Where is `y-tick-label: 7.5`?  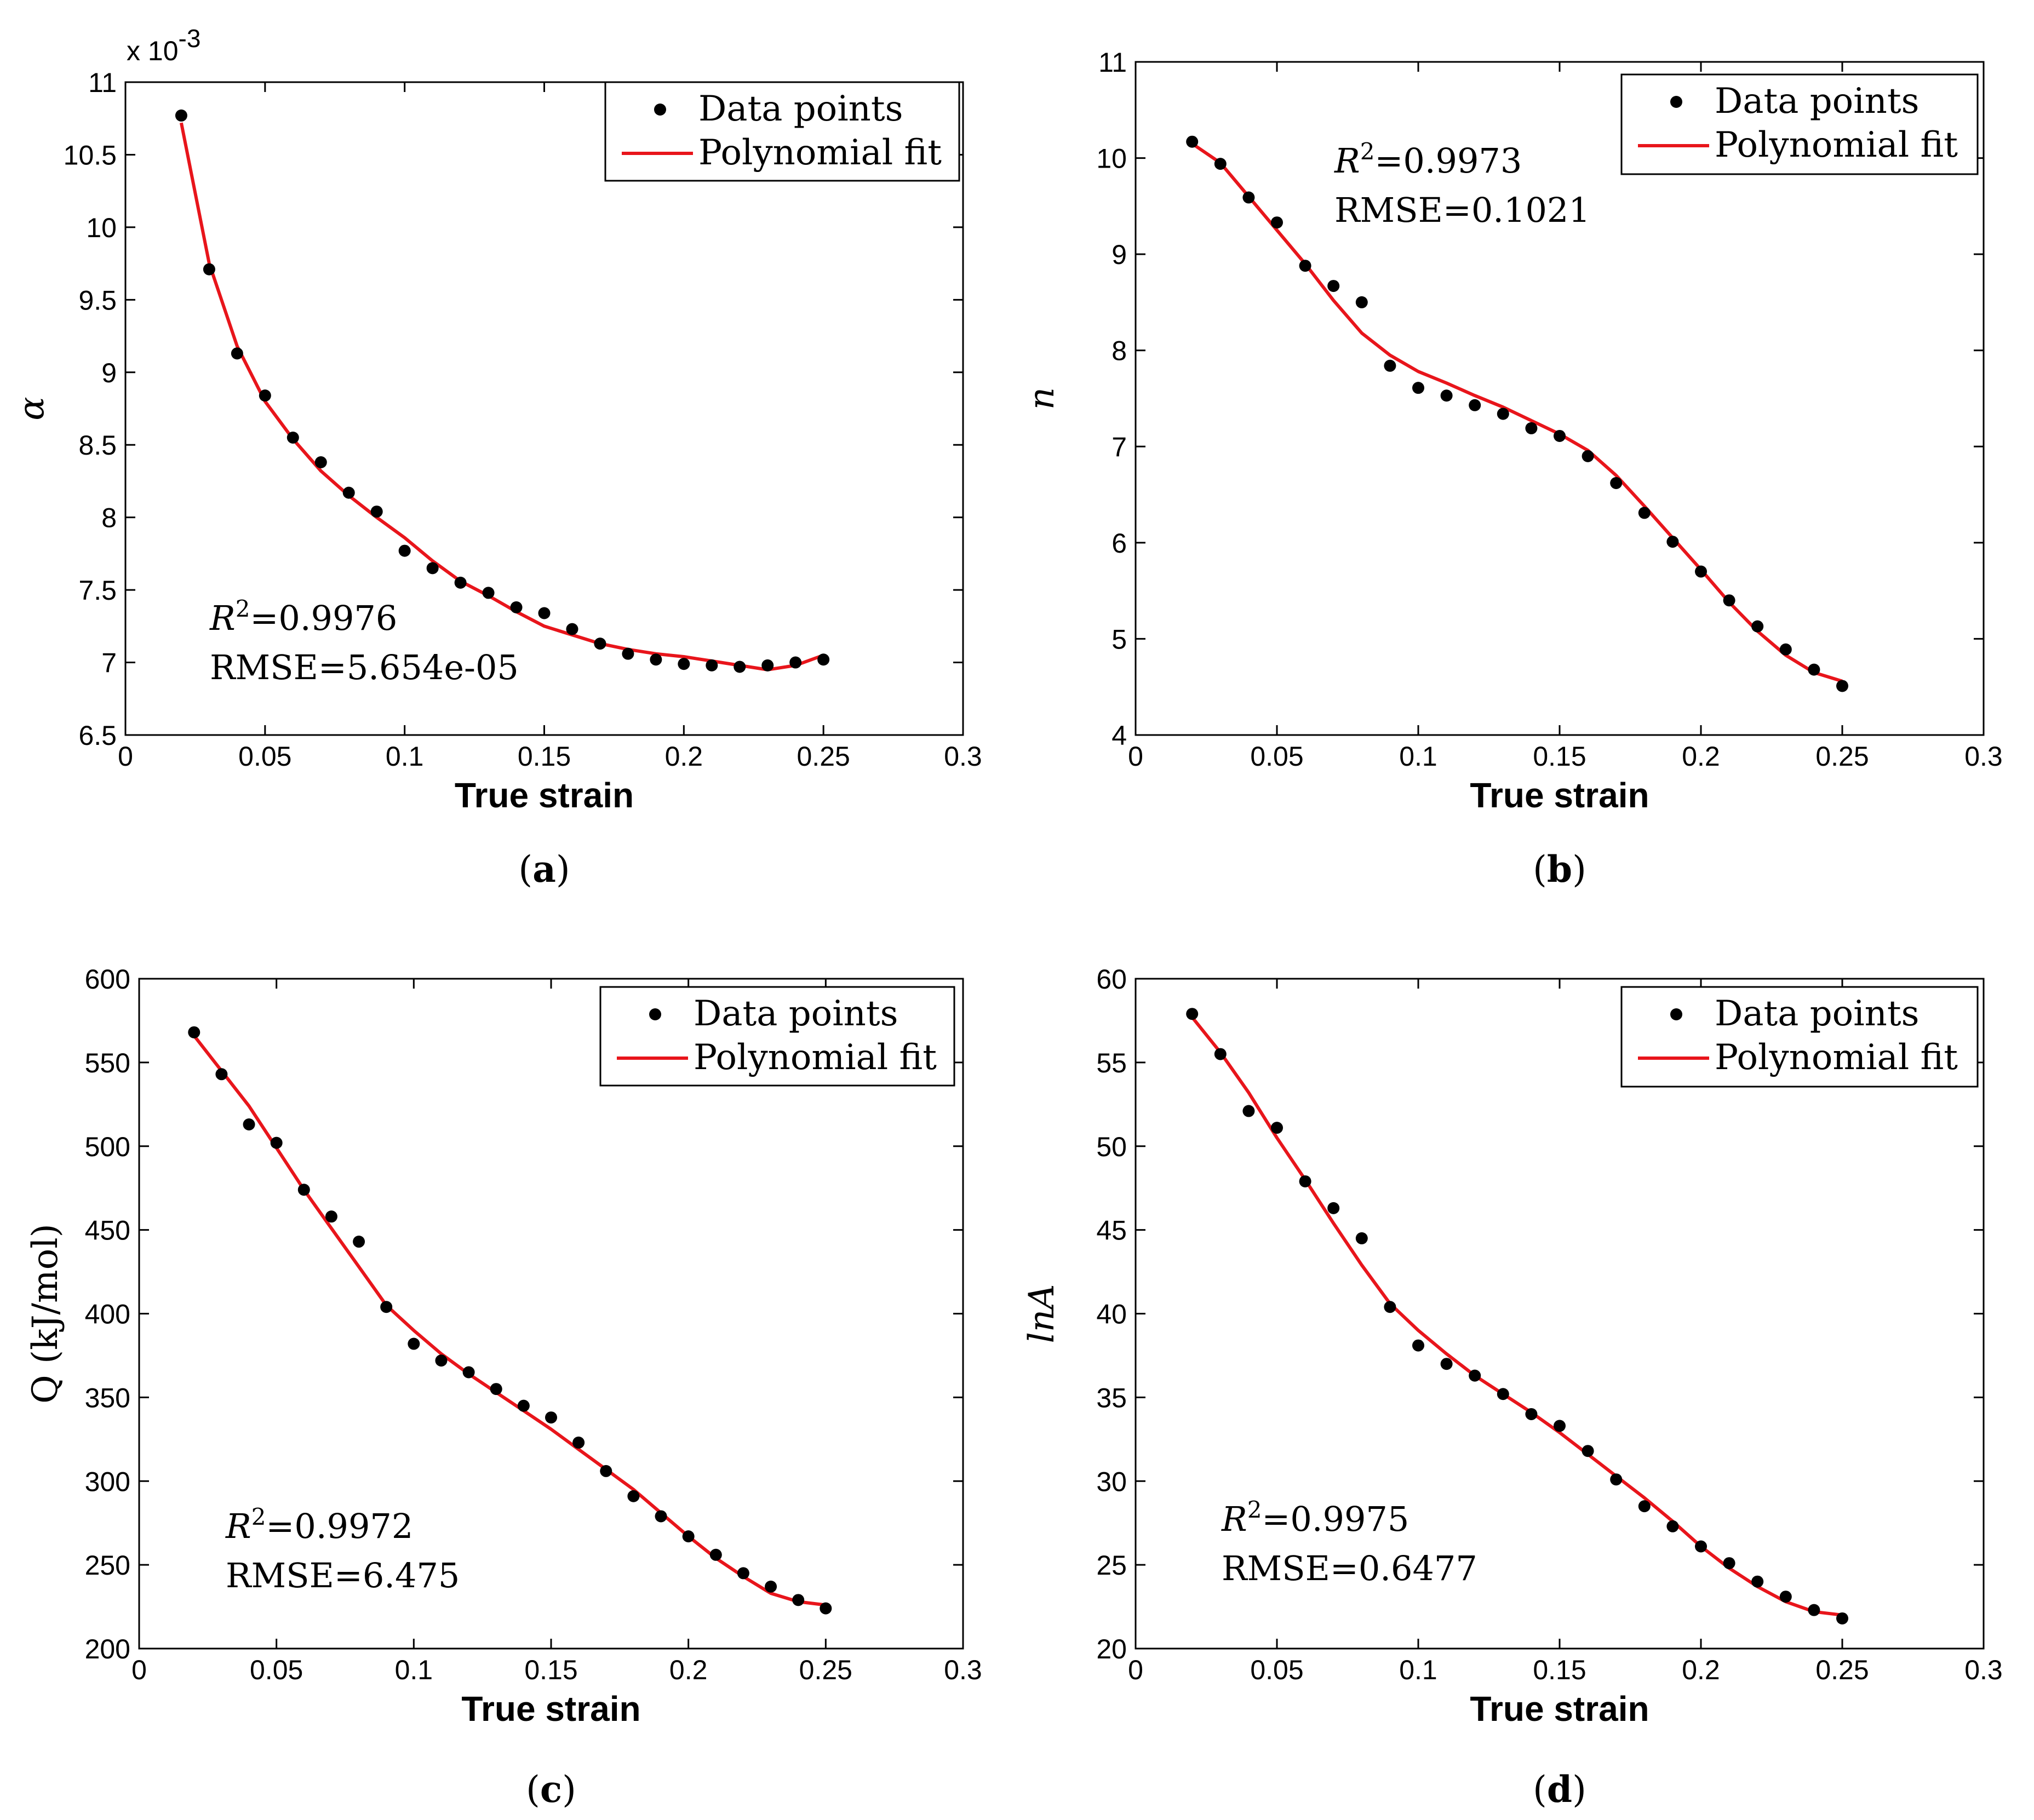 y-tick-label: 7.5 is located at coordinates (97, 590).